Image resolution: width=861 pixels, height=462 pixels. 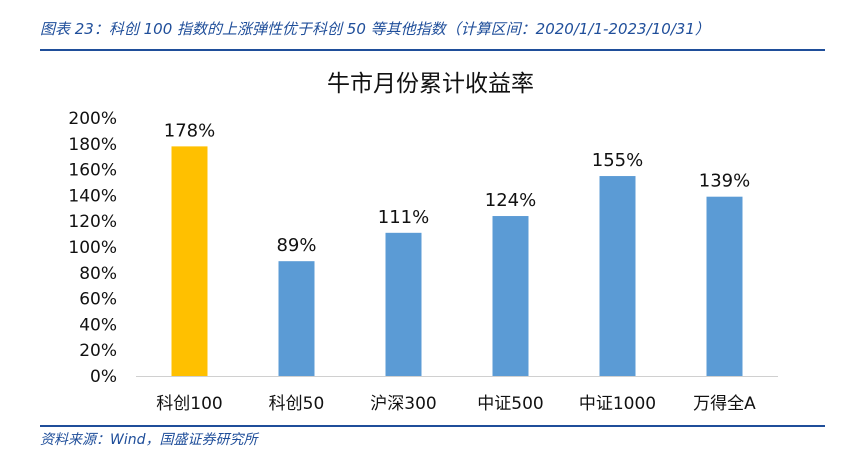 I want to click on source-note: 资料来源：Wind，国盛证券研究所, so click(x=149, y=440).